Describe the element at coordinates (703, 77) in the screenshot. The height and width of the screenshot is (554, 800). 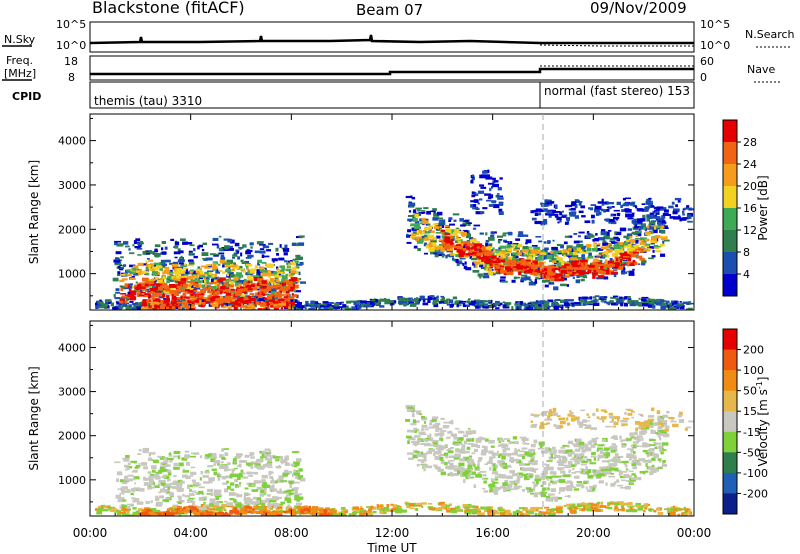
I see `nave-tick-bottom: 0` at that location.